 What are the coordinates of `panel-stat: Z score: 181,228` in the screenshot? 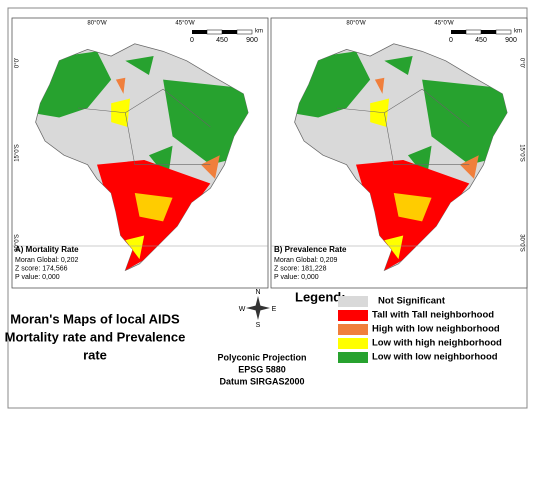 It's located at (300, 268).